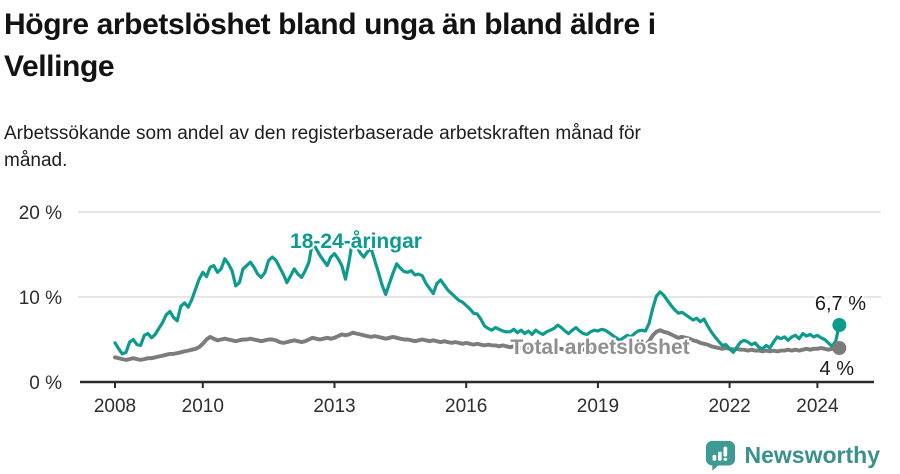 The image size is (900, 474). I want to click on end-value-label-total: 4 %, so click(837, 369).